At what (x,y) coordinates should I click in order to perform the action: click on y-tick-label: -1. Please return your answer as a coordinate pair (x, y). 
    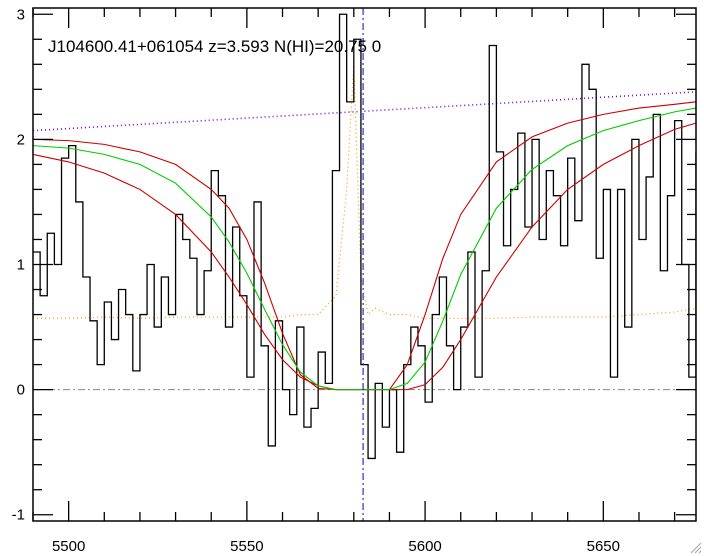
    Looking at the image, I should click on (18, 515).